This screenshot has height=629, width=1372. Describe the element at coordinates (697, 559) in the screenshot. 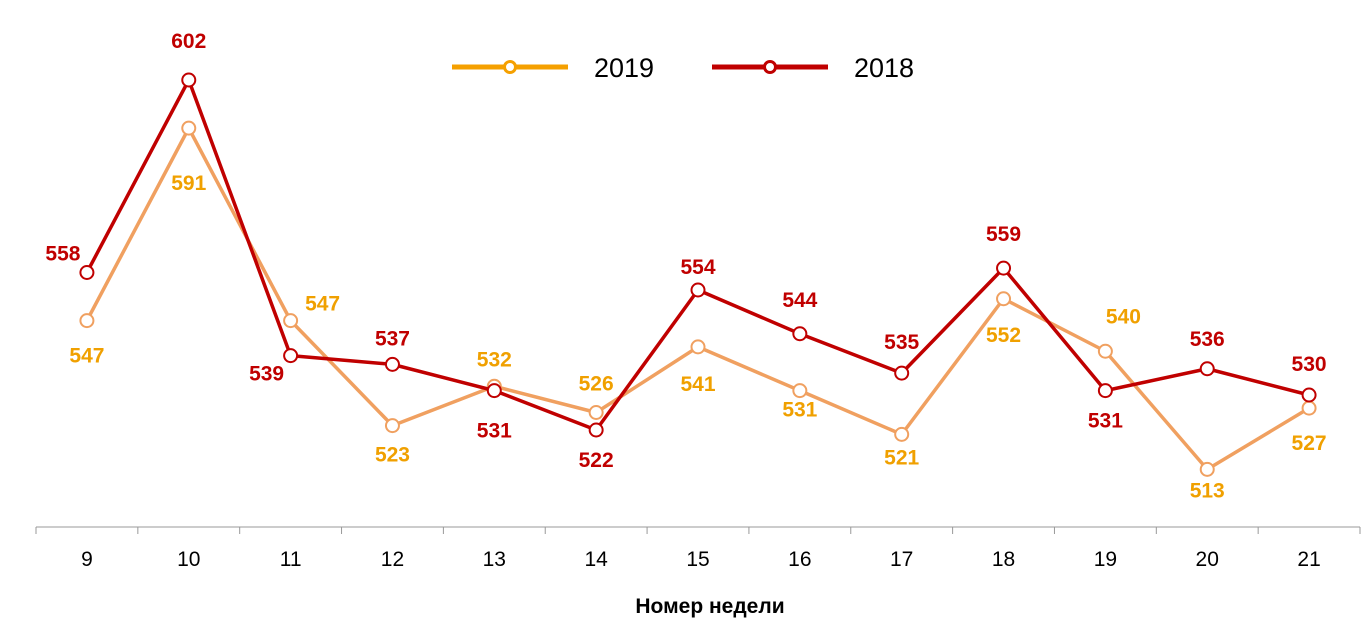

I see `x-tick-label: 15` at that location.